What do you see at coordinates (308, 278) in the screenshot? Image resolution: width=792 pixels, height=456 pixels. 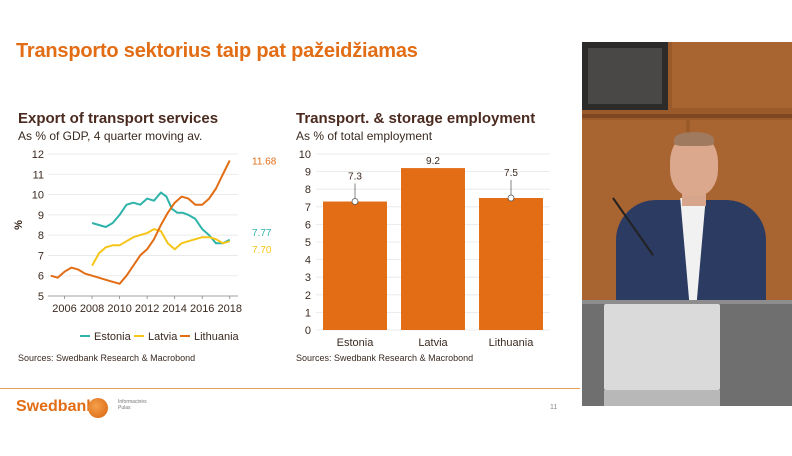 I see `y-tick-label: 3` at bounding box center [308, 278].